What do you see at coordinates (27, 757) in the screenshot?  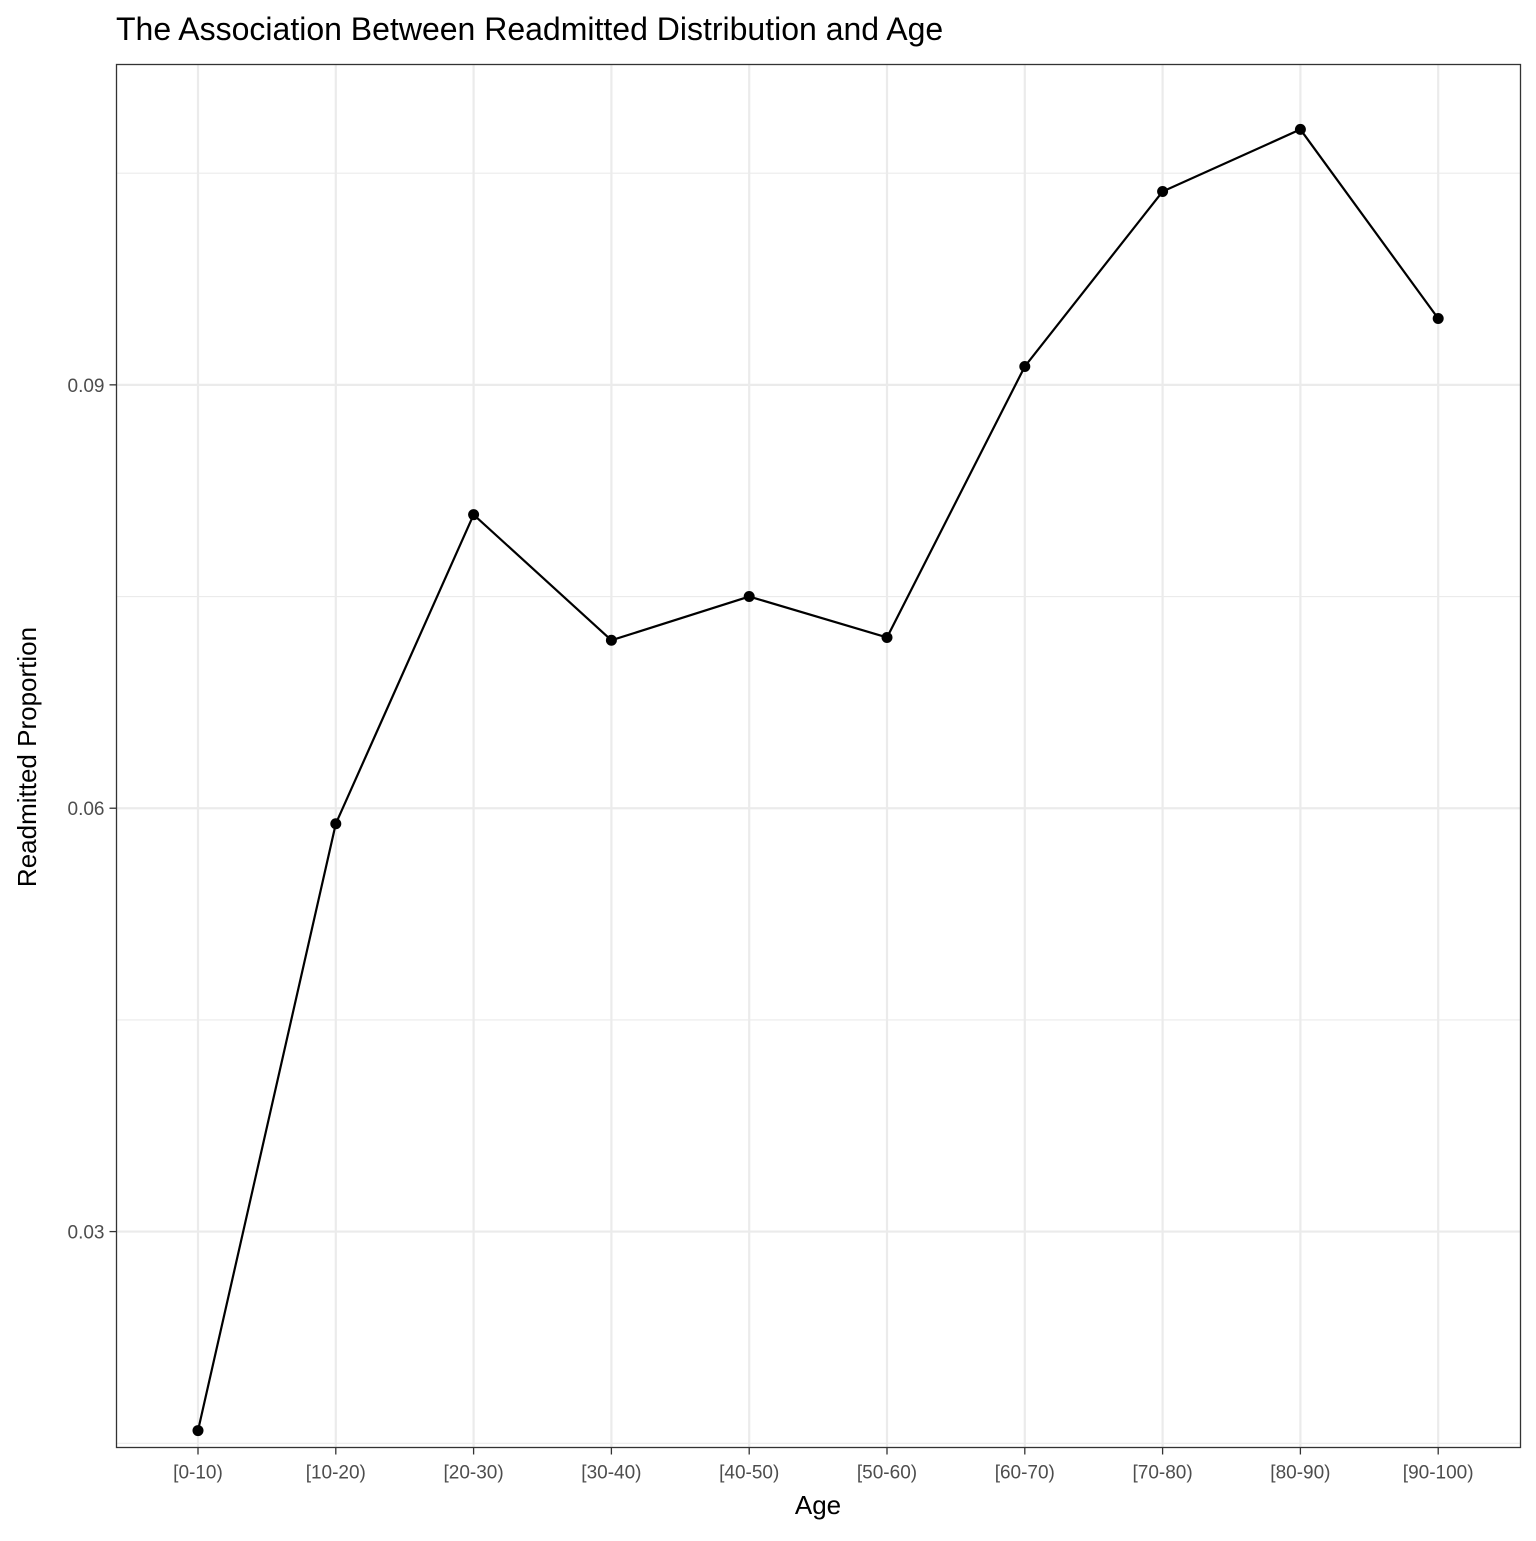 I see `y-axis-title: Readmitted Proportion` at bounding box center [27, 757].